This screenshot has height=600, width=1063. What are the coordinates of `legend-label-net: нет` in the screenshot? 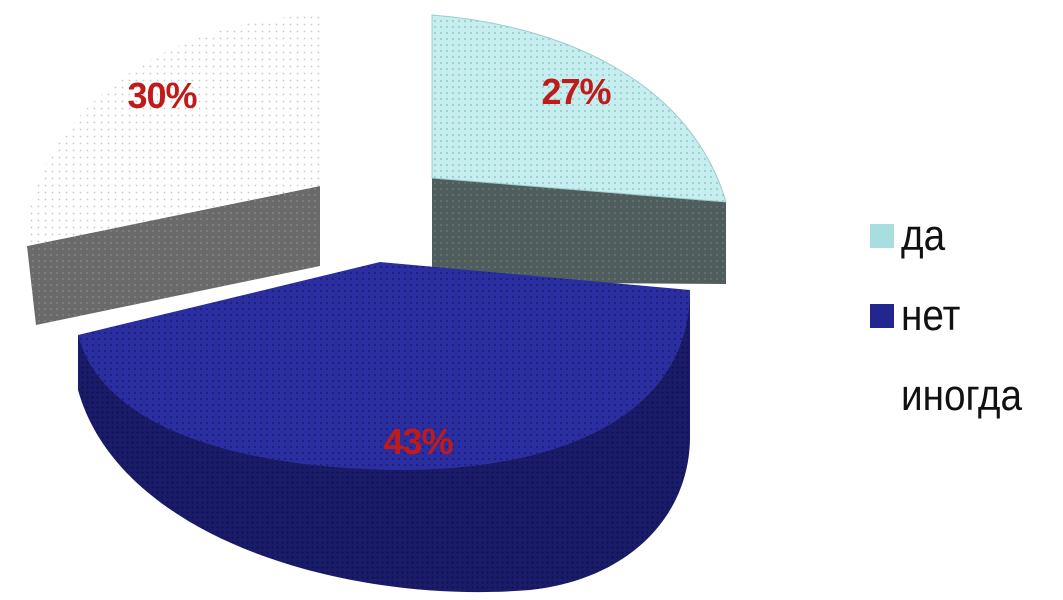 It's located at (931, 315).